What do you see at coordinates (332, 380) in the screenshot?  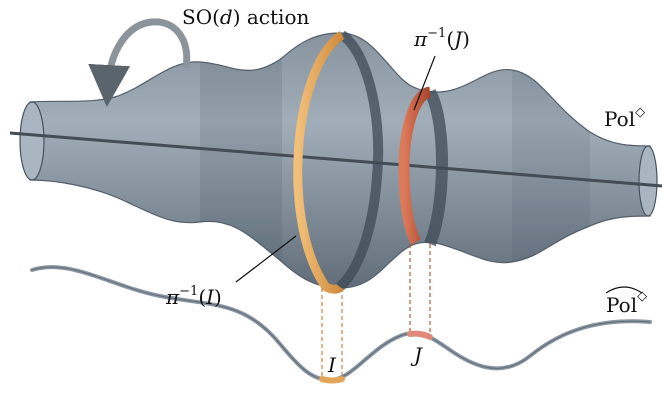 I see `interval-i-segment` at bounding box center [332, 380].